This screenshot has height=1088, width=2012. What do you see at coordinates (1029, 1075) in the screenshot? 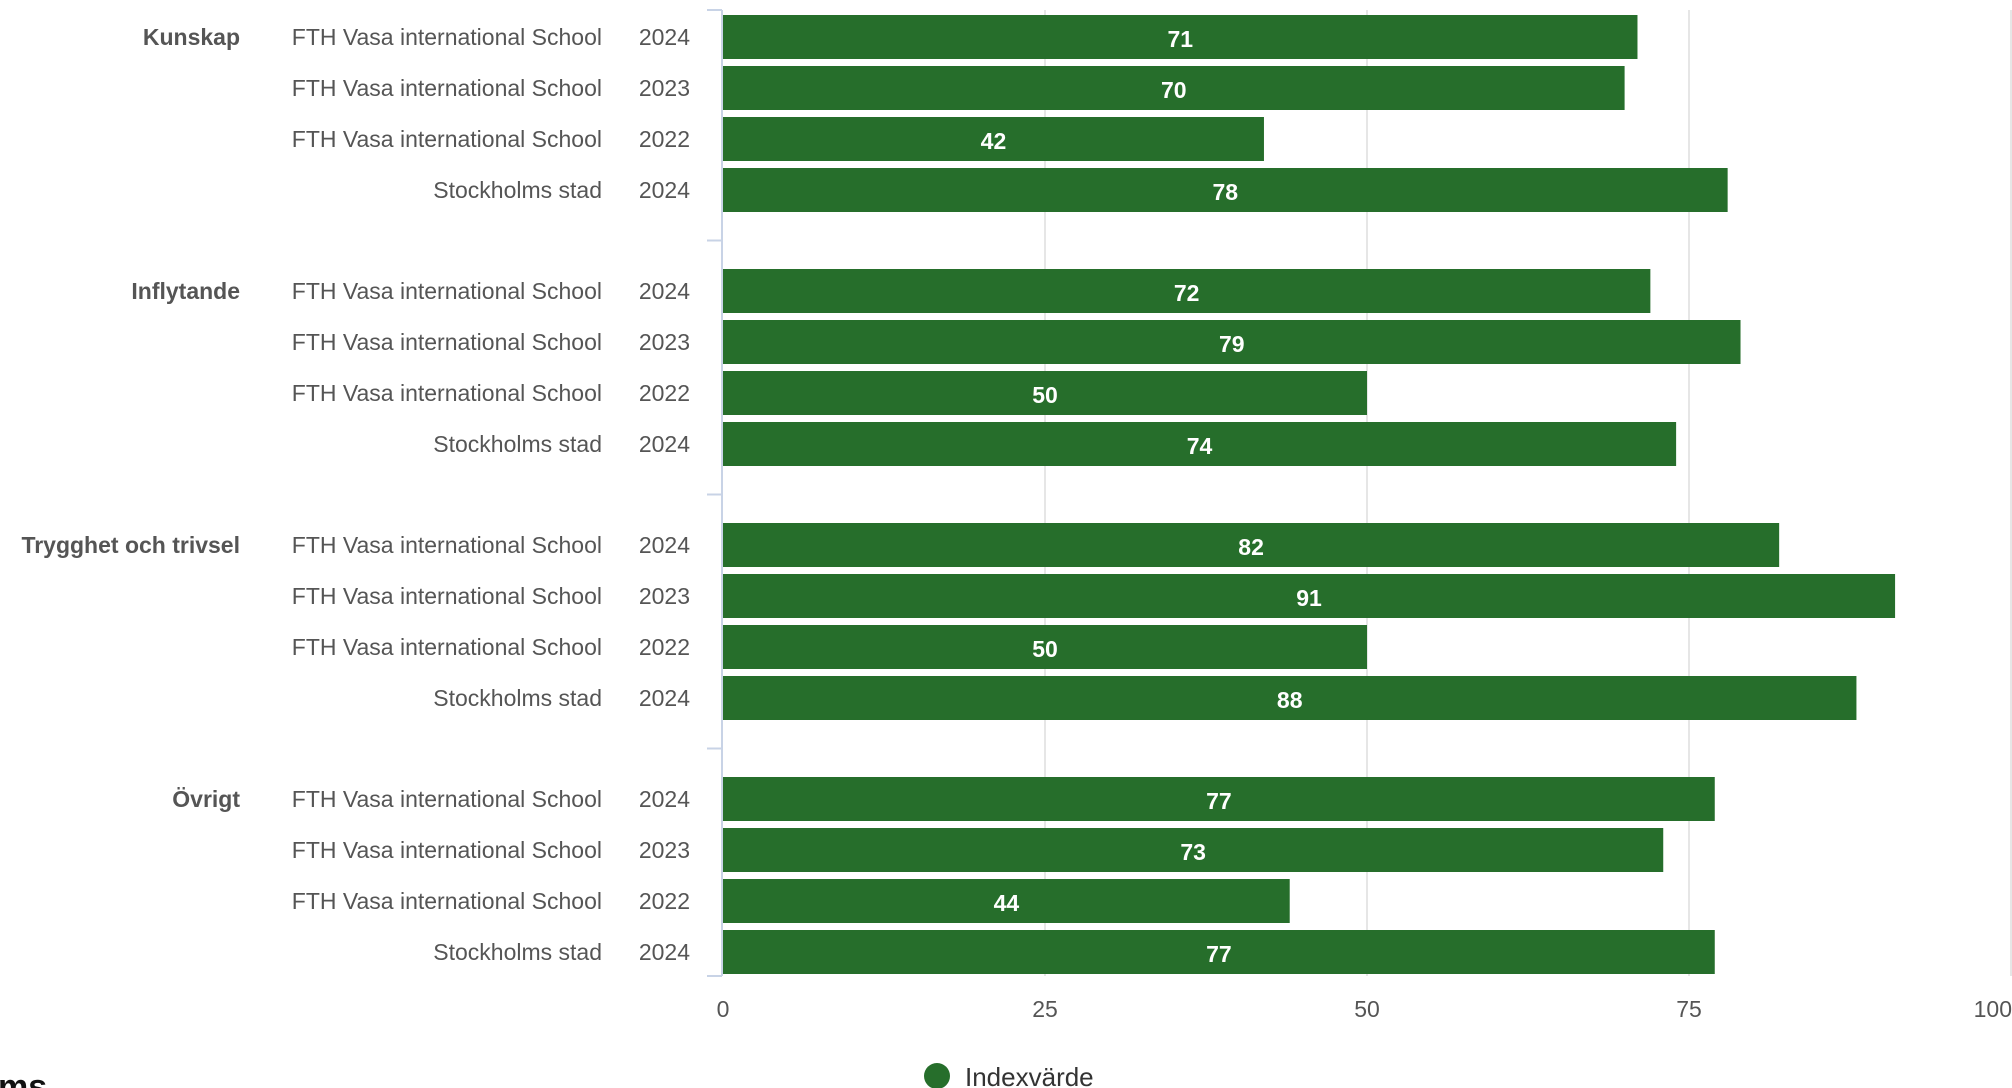
I see `legend-label: Indexvärde` at bounding box center [1029, 1075].